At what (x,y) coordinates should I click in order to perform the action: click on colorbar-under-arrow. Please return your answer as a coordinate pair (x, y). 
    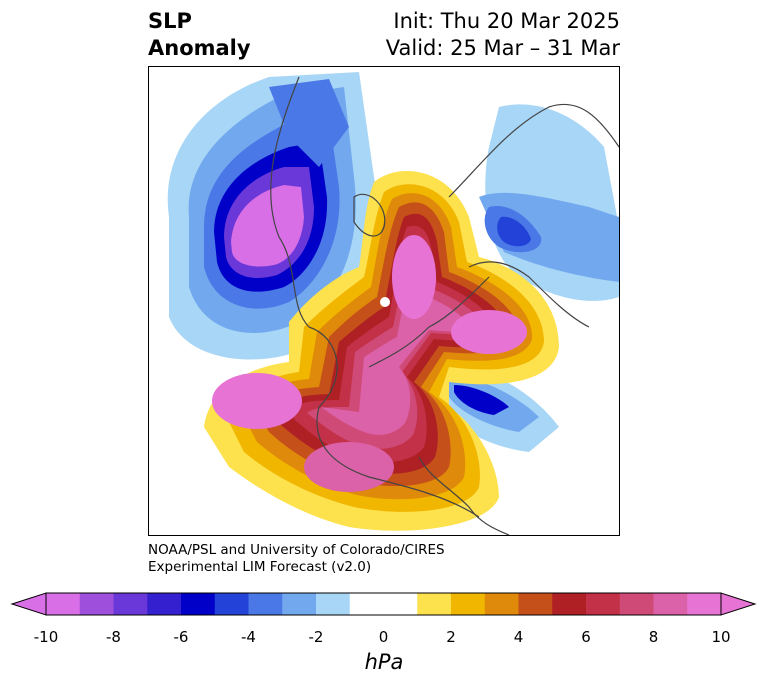
    Looking at the image, I should click on (28, 604).